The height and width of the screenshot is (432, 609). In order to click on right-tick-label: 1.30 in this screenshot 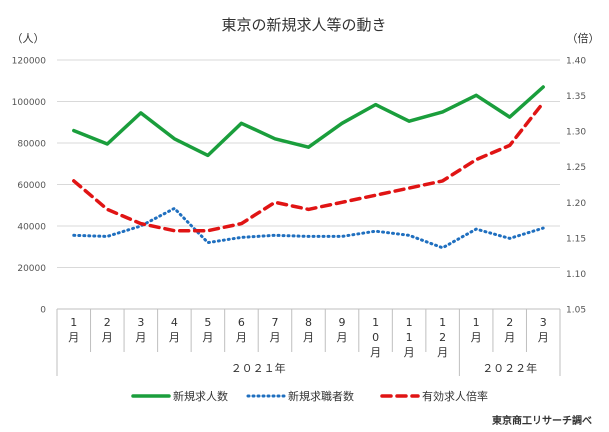, I will do `click(576, 133)`.